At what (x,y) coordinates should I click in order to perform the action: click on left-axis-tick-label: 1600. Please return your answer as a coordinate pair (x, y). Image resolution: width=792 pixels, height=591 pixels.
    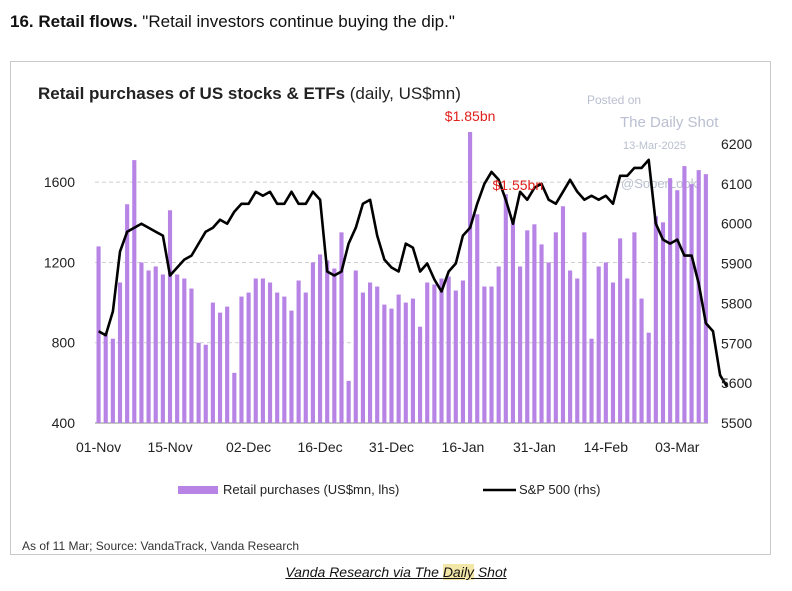
    Looking at the image, I should click on (59, 182).